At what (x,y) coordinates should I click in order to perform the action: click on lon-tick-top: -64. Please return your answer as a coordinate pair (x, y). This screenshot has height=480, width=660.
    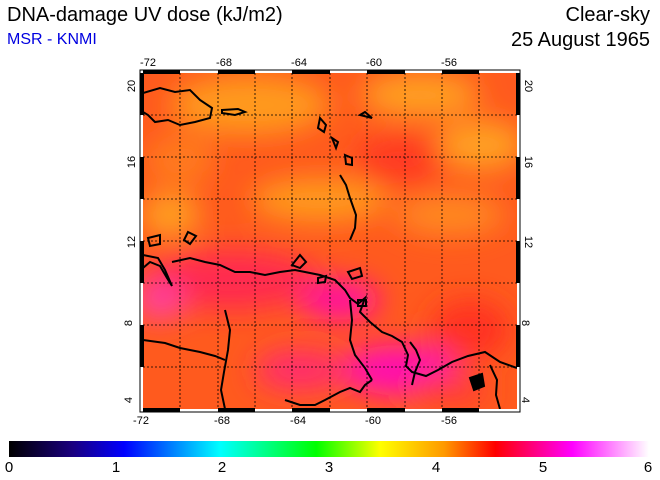
    Looking at the image, I should click on (299, 63).